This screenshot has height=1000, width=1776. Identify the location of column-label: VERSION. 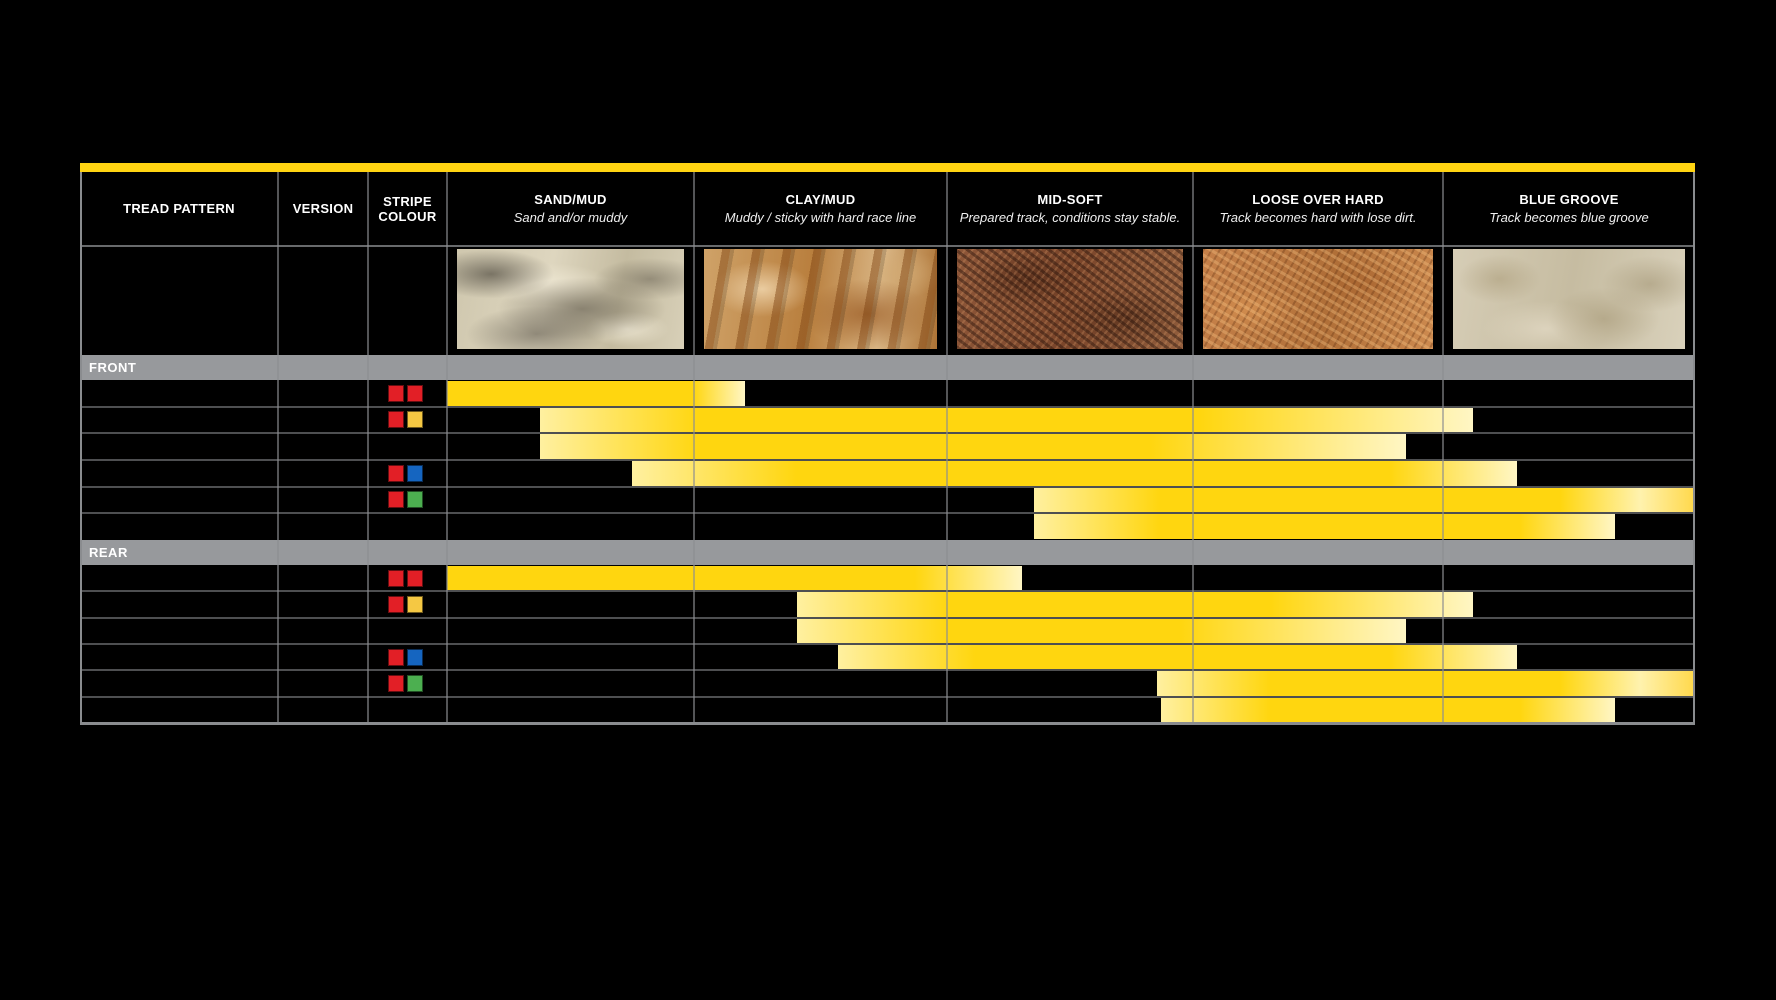
(323, 208).